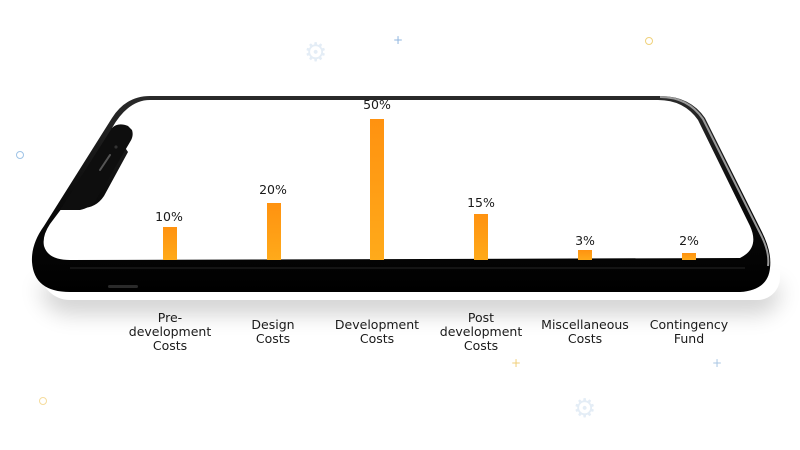  What do you see at coordinates (689, 324) in the screenshot?
I see `label-line: Contingency` at bounding box center [689, 324].